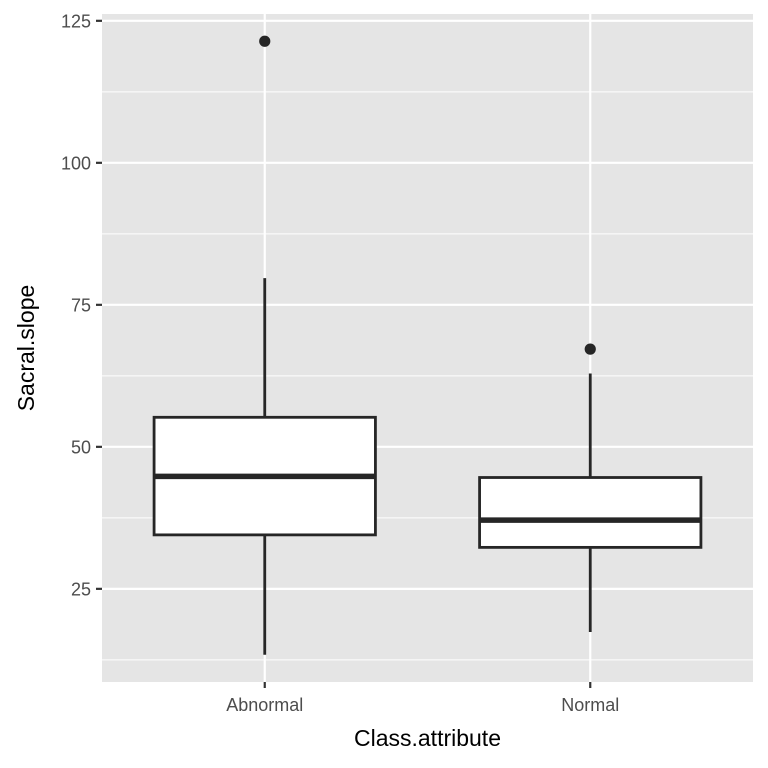 Image resolution: width=768 pixels, height=768 pixels. Describe the element at coordinates (590, 512) in the screenshot. I see `iqr-box` at that location.